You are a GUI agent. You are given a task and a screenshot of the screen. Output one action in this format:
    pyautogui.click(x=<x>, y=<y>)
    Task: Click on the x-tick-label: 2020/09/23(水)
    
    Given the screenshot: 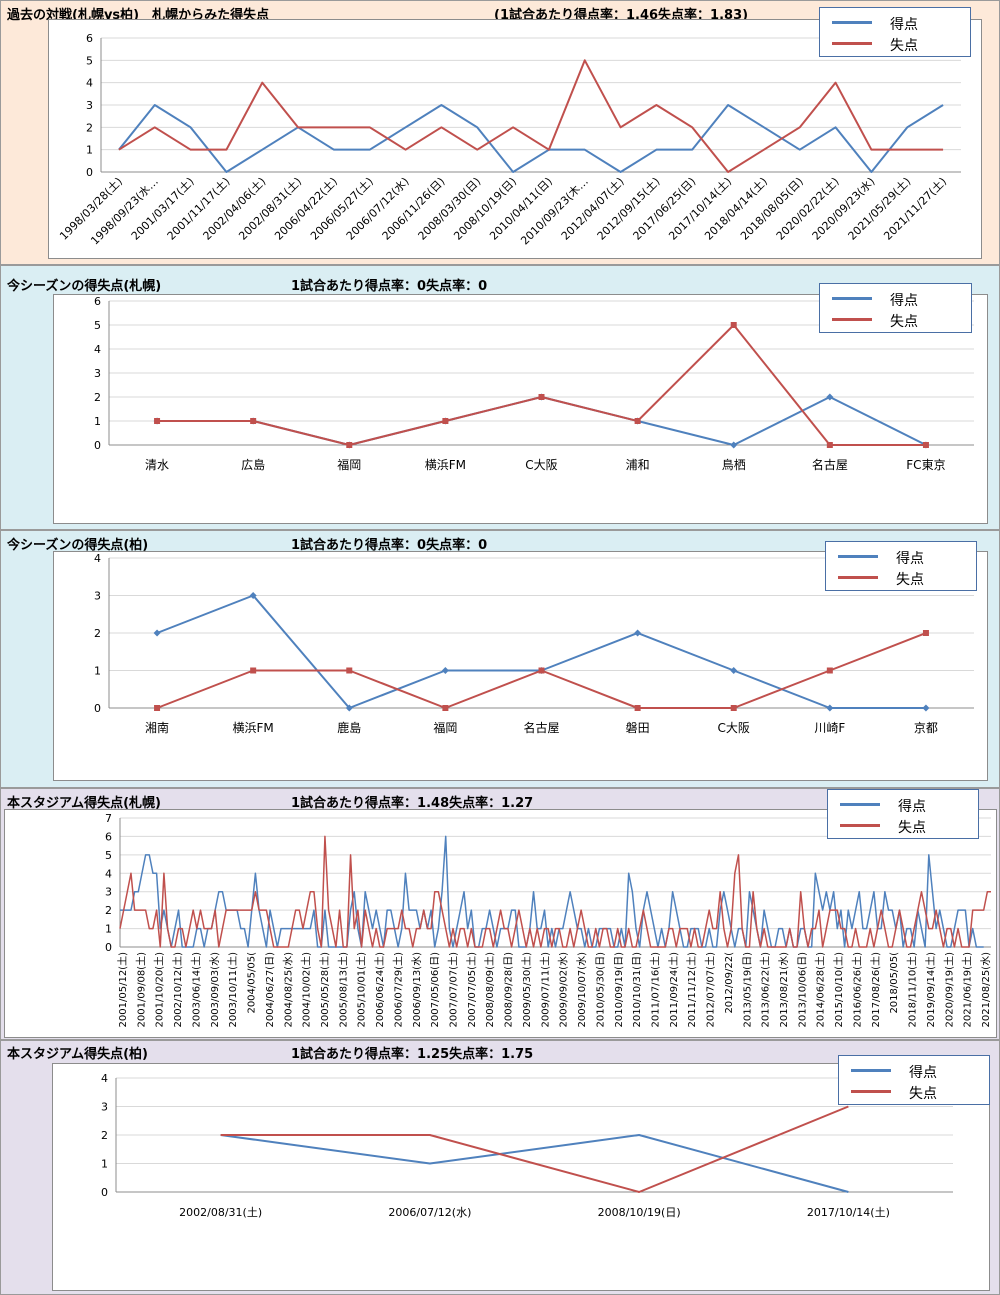 What is the action you would take?
    pyautogui.click(x=844, y=209)
    